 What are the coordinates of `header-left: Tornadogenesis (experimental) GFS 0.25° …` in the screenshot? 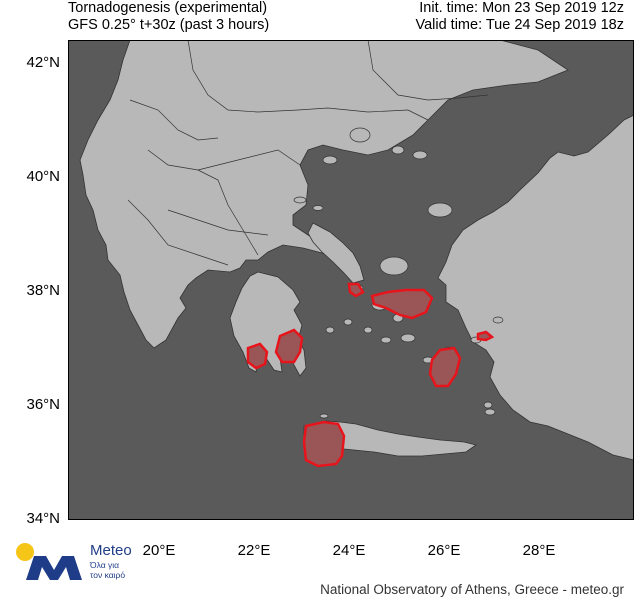 It's located at (168, 17).